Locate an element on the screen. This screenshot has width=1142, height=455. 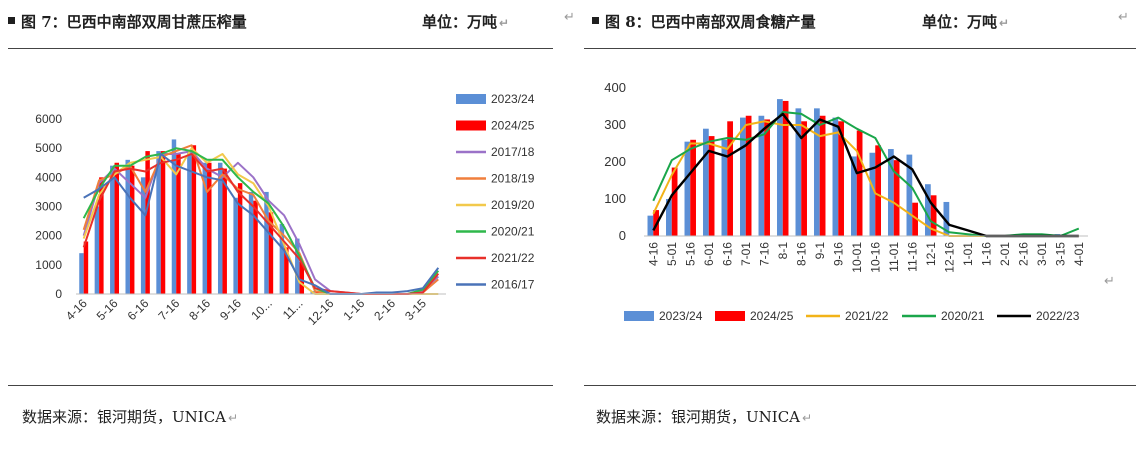
y-tick-label: 5000 is located at coordinates (48, 148).